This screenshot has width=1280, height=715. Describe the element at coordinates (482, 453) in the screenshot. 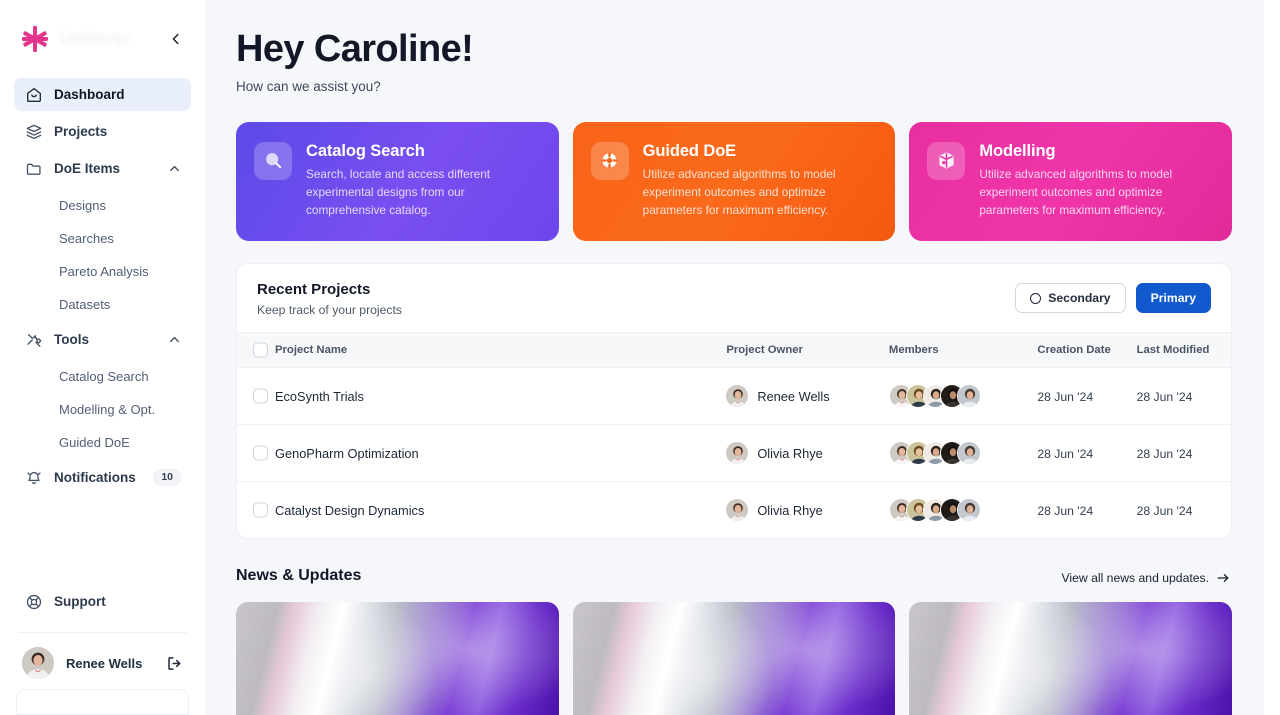

I see `cell-project-name: GenoPharm Optimization` at that location.